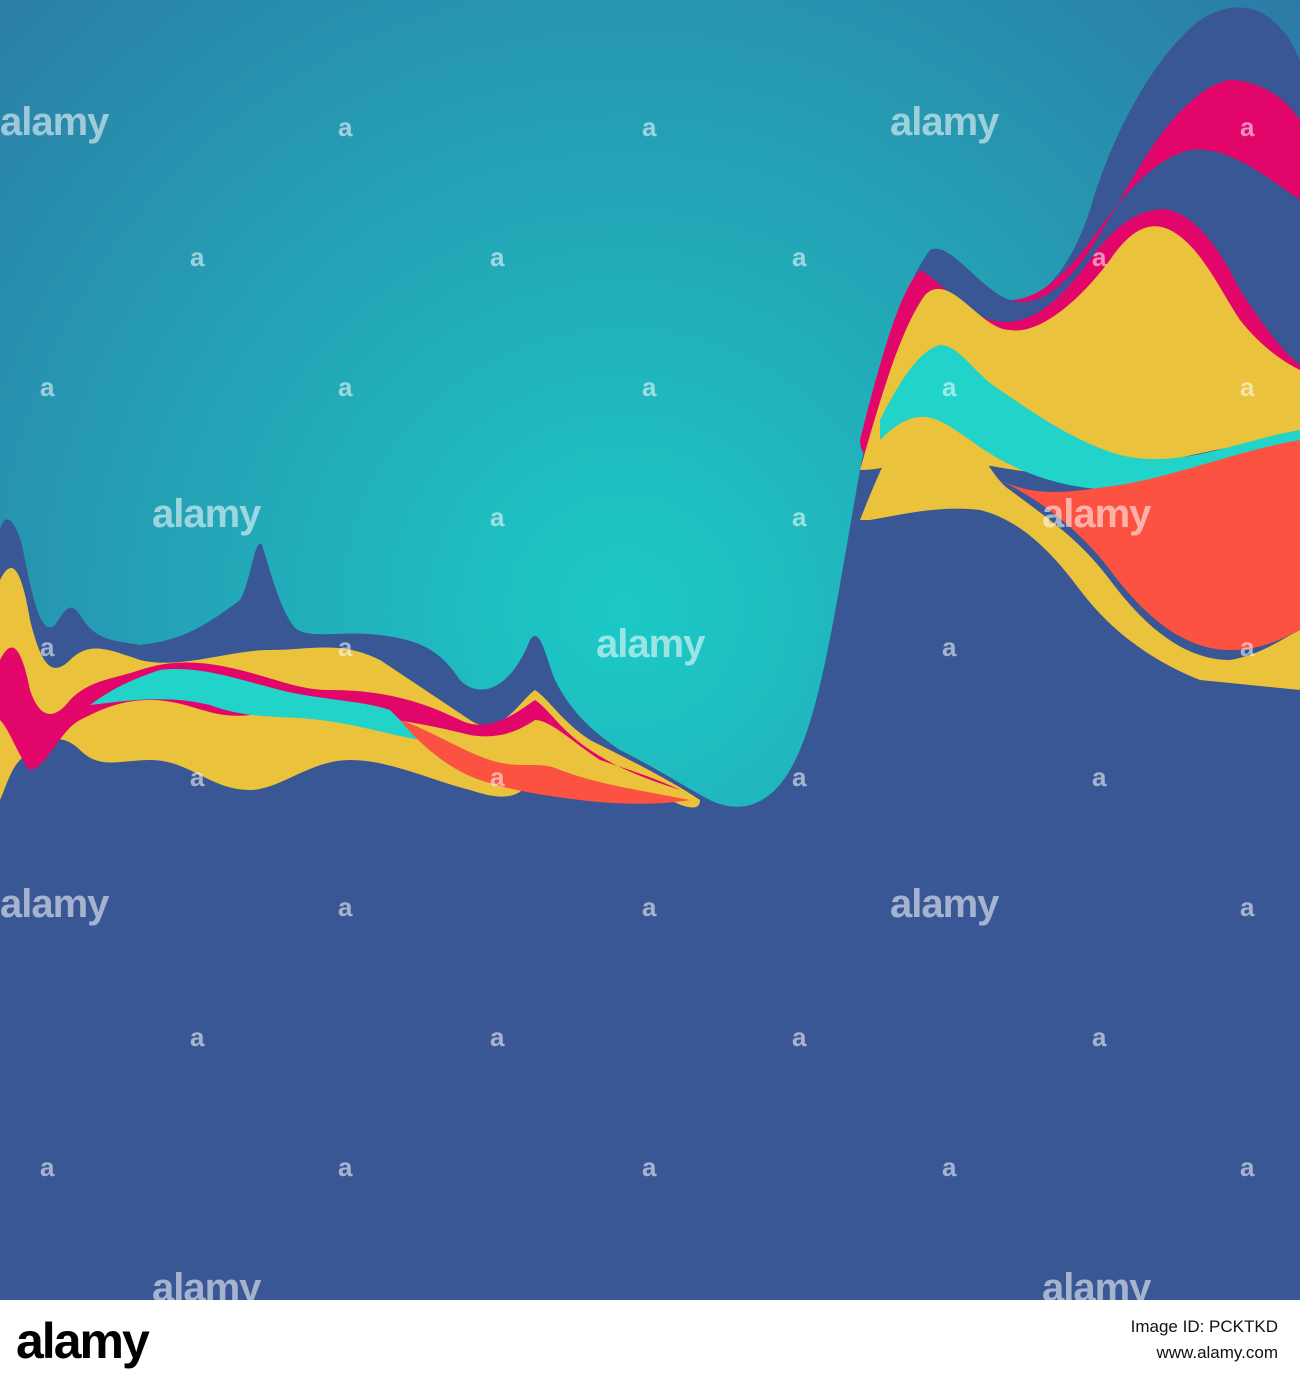  I want to click on left-cluster-coral, so click(545, 762).